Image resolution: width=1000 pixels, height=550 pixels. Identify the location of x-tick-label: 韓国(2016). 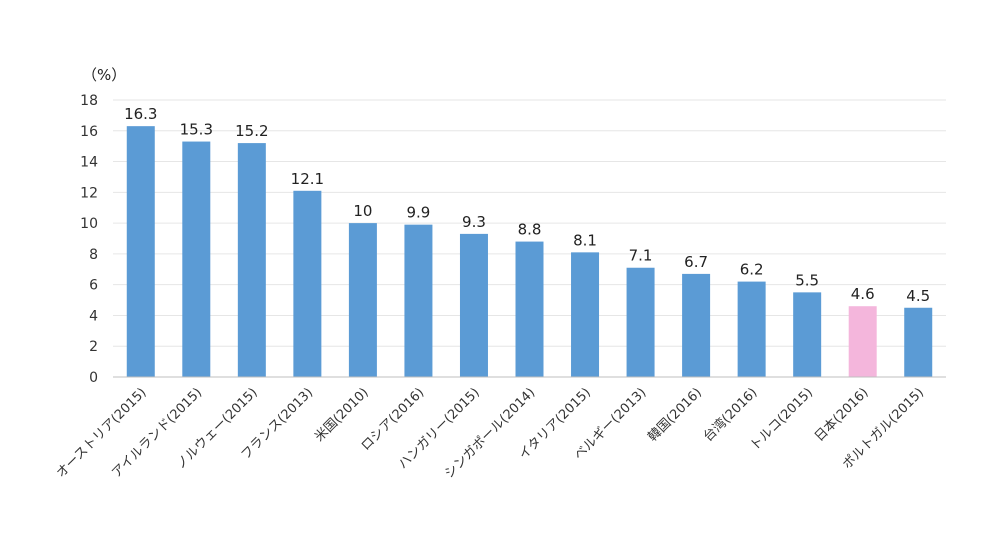
(675, 415).